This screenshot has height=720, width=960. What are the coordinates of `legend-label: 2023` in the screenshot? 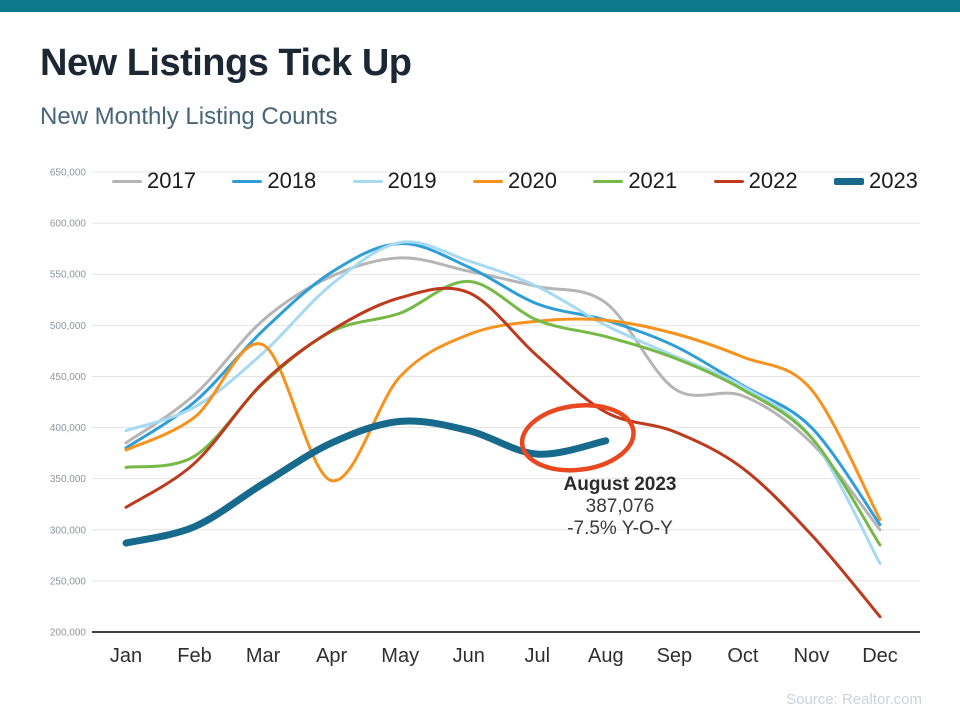 It's located at (893, 180).